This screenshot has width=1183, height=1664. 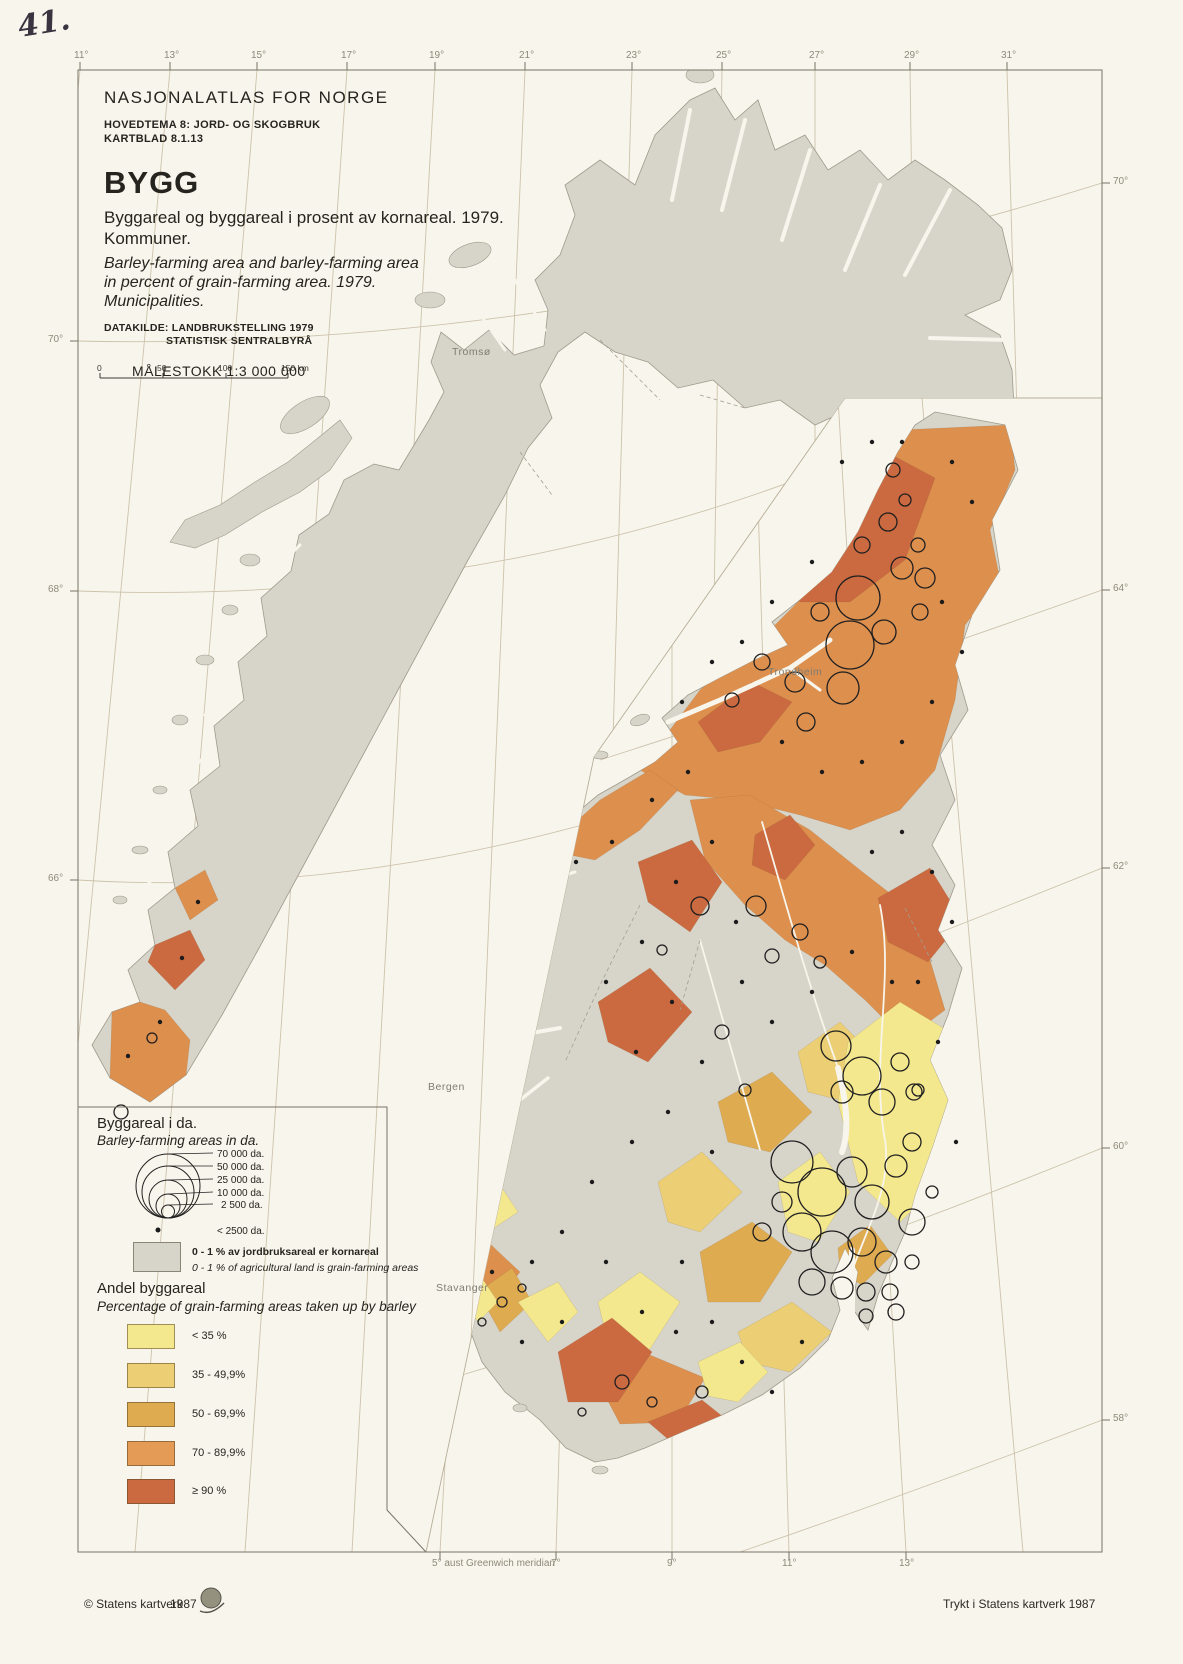 I want to click on legend-dot-label: < 2500 da., so click(x=241, y=1231).